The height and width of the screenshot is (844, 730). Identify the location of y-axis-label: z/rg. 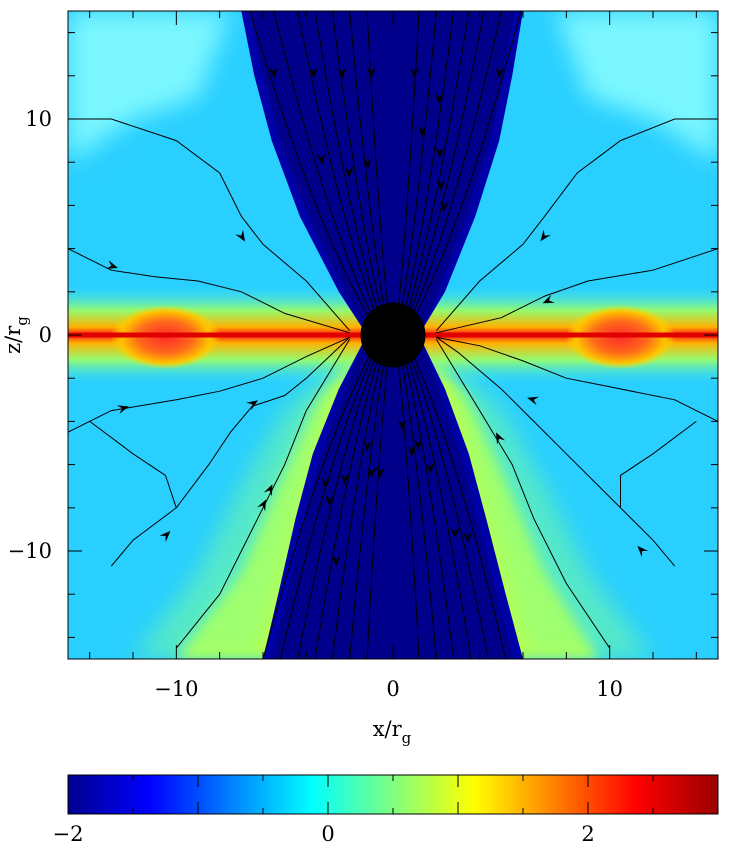
(16, 335).